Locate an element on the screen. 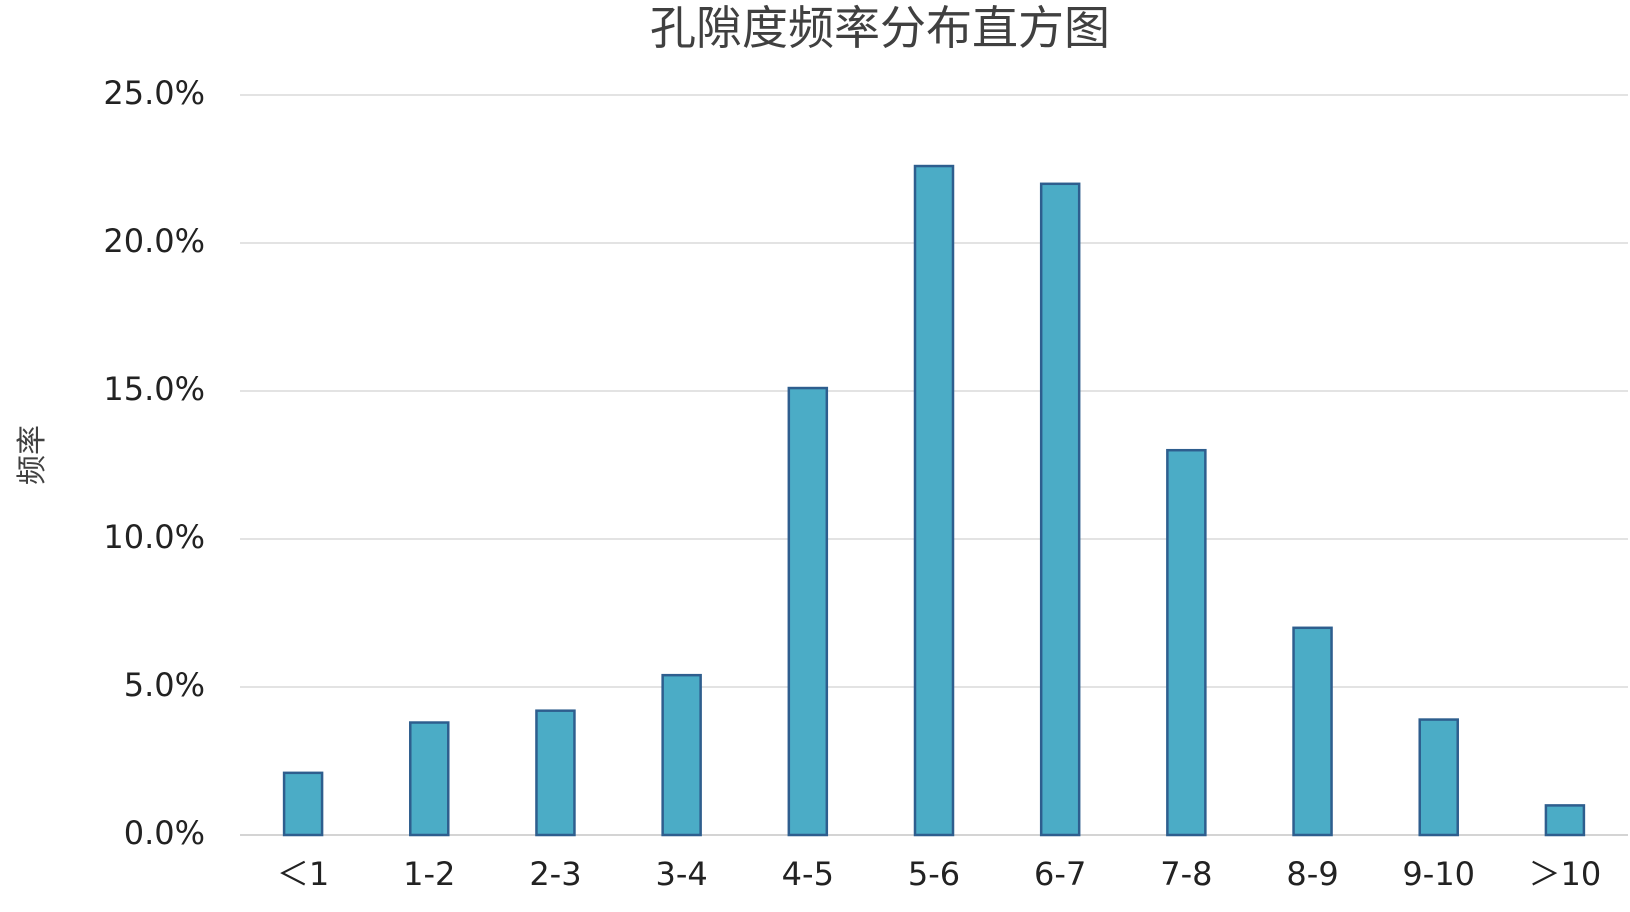 Image resolution: width=1630 pixels, height=912 pixels. chart-title: 孔隙度频率分布直方图 is located at coordinates (880, 28).